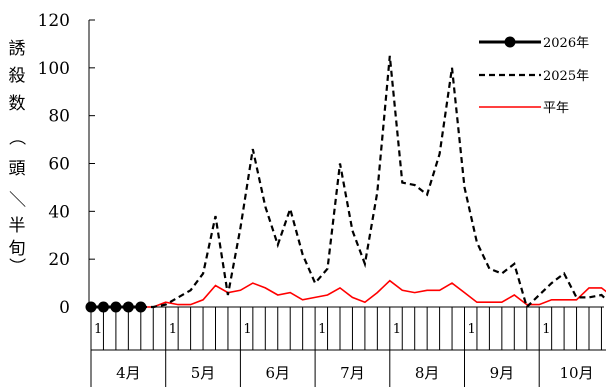  Describe the element at coordinates (566, 43) in the screenshot. I see `legend-label: 2026年` at that location.